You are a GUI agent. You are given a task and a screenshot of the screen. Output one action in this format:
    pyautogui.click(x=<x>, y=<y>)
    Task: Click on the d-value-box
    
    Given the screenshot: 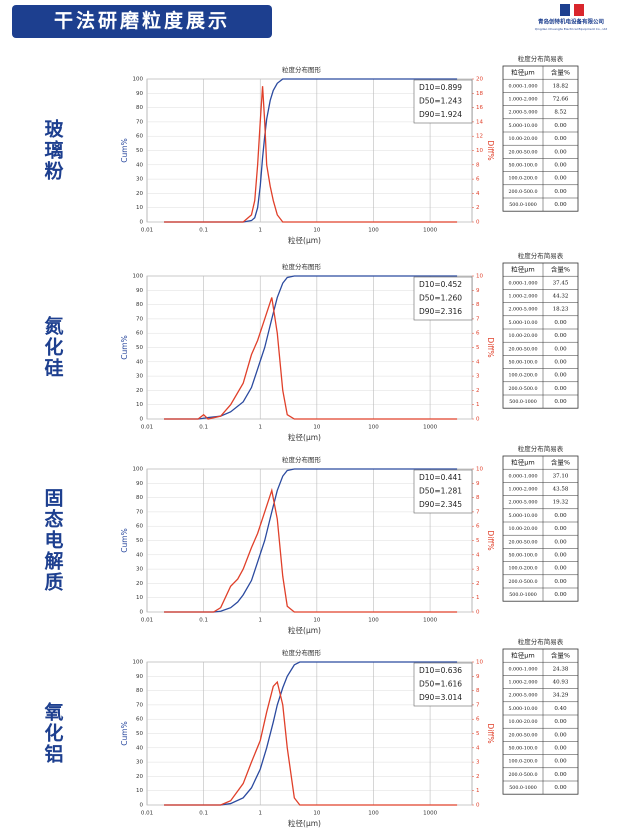 What is the action you would take?
    pyautogui.click(x=443, y=298)
    